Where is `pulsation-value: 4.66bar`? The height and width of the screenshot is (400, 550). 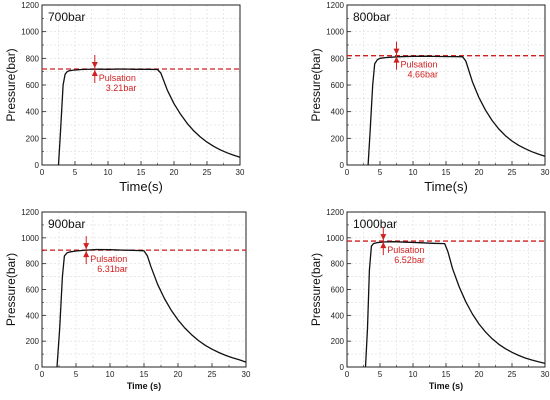 pulsation-value: 4.66bar is located at coordinates (423, 75).